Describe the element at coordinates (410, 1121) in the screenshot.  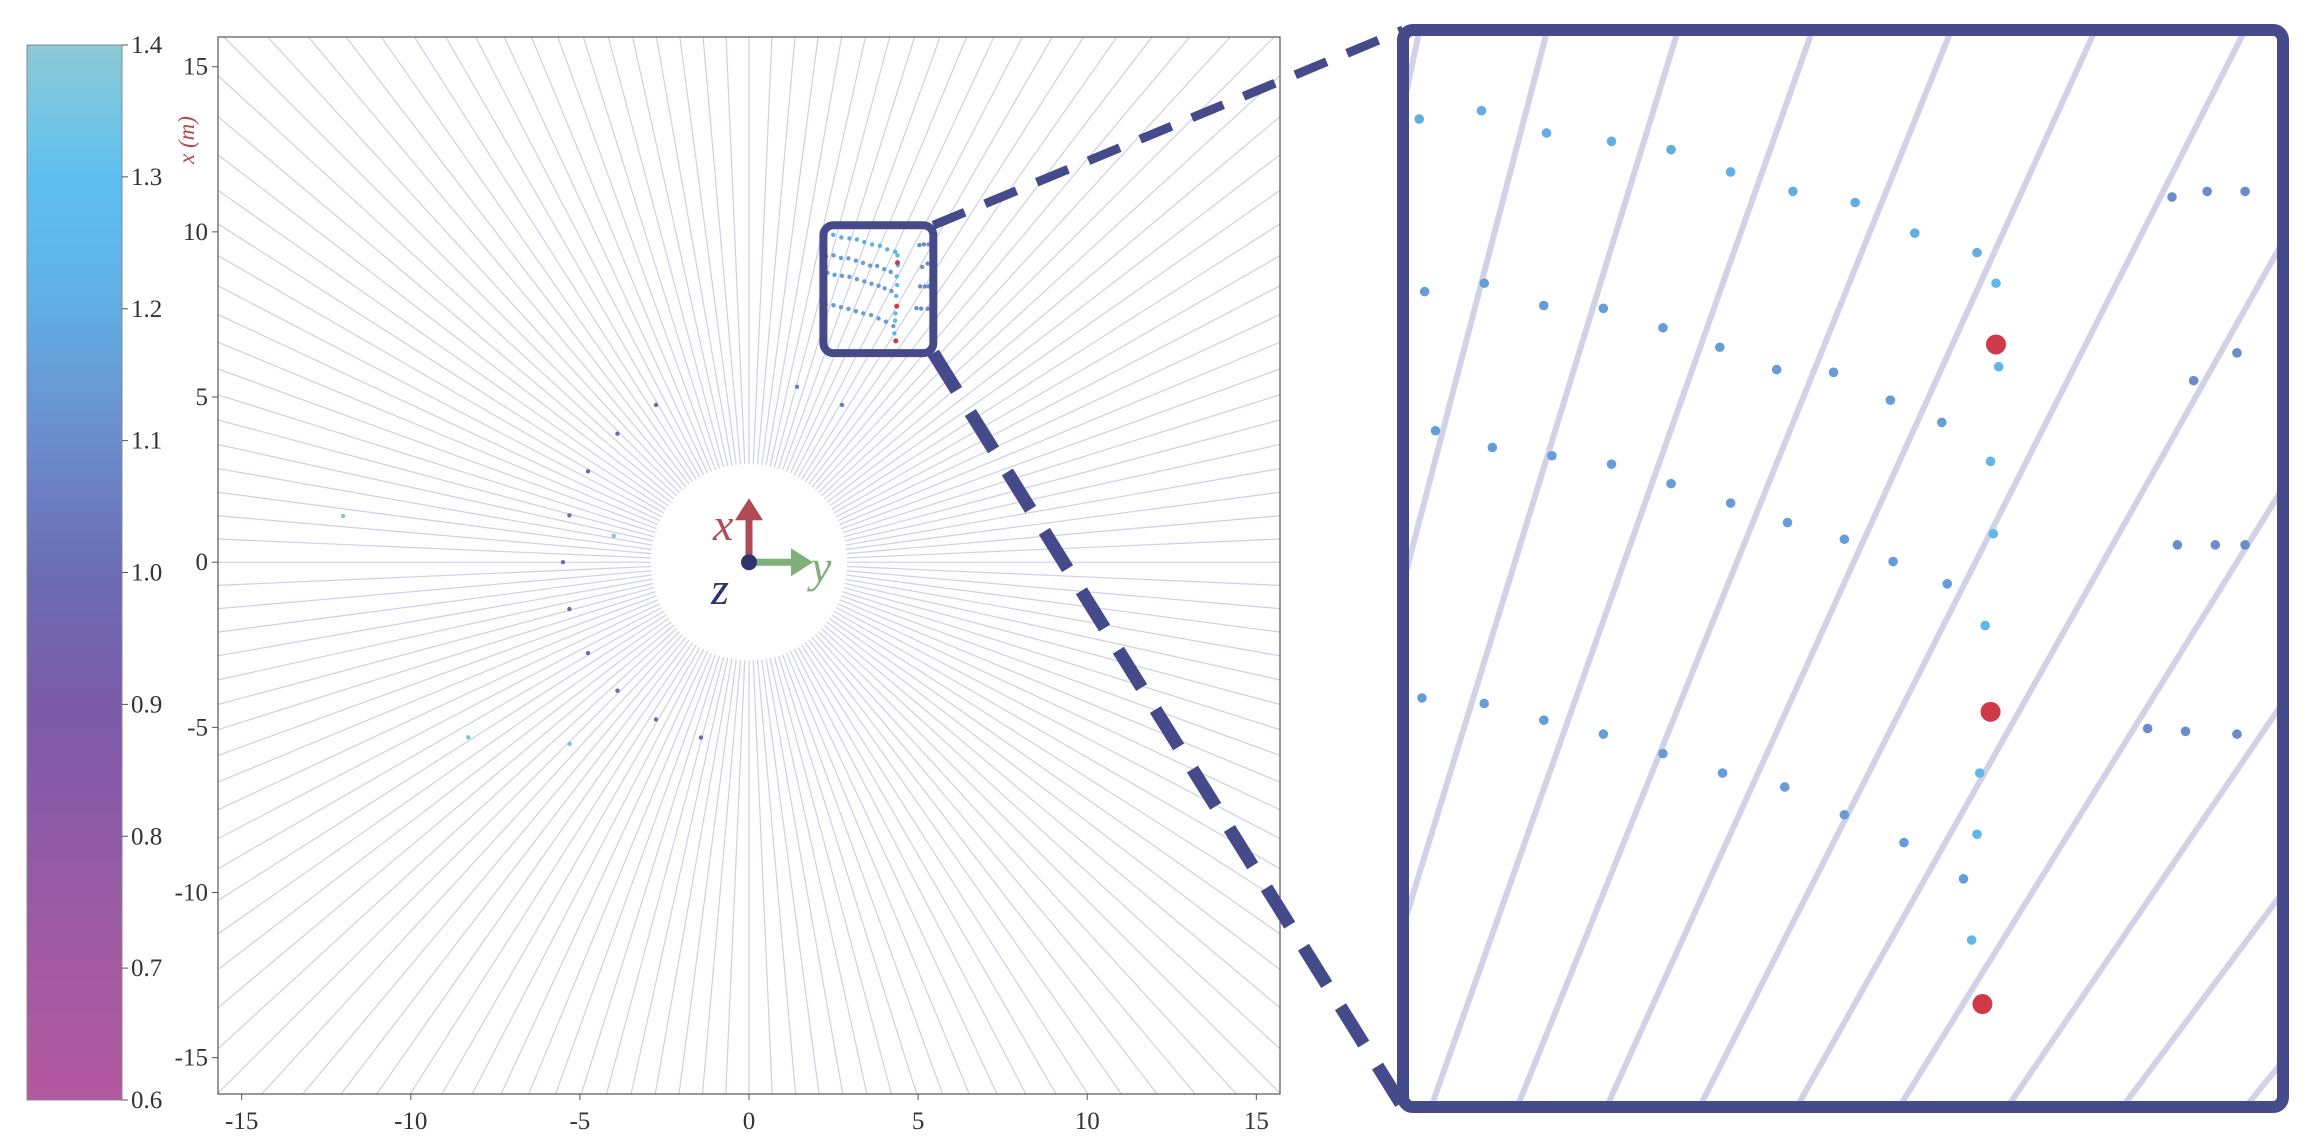
I see `x-tick-label: -10` at that location.